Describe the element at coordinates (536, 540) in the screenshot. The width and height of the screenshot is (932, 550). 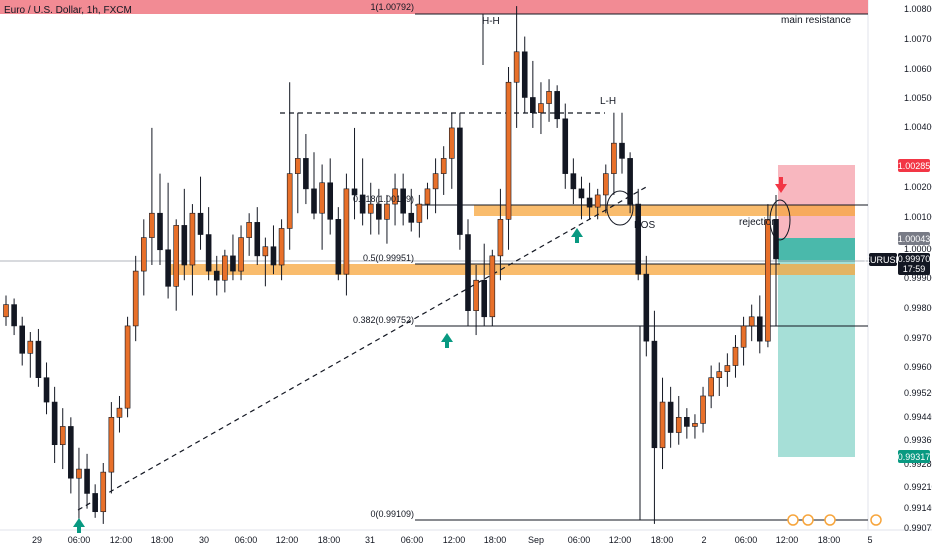
I see `x-tick-label: Sep` at that location.